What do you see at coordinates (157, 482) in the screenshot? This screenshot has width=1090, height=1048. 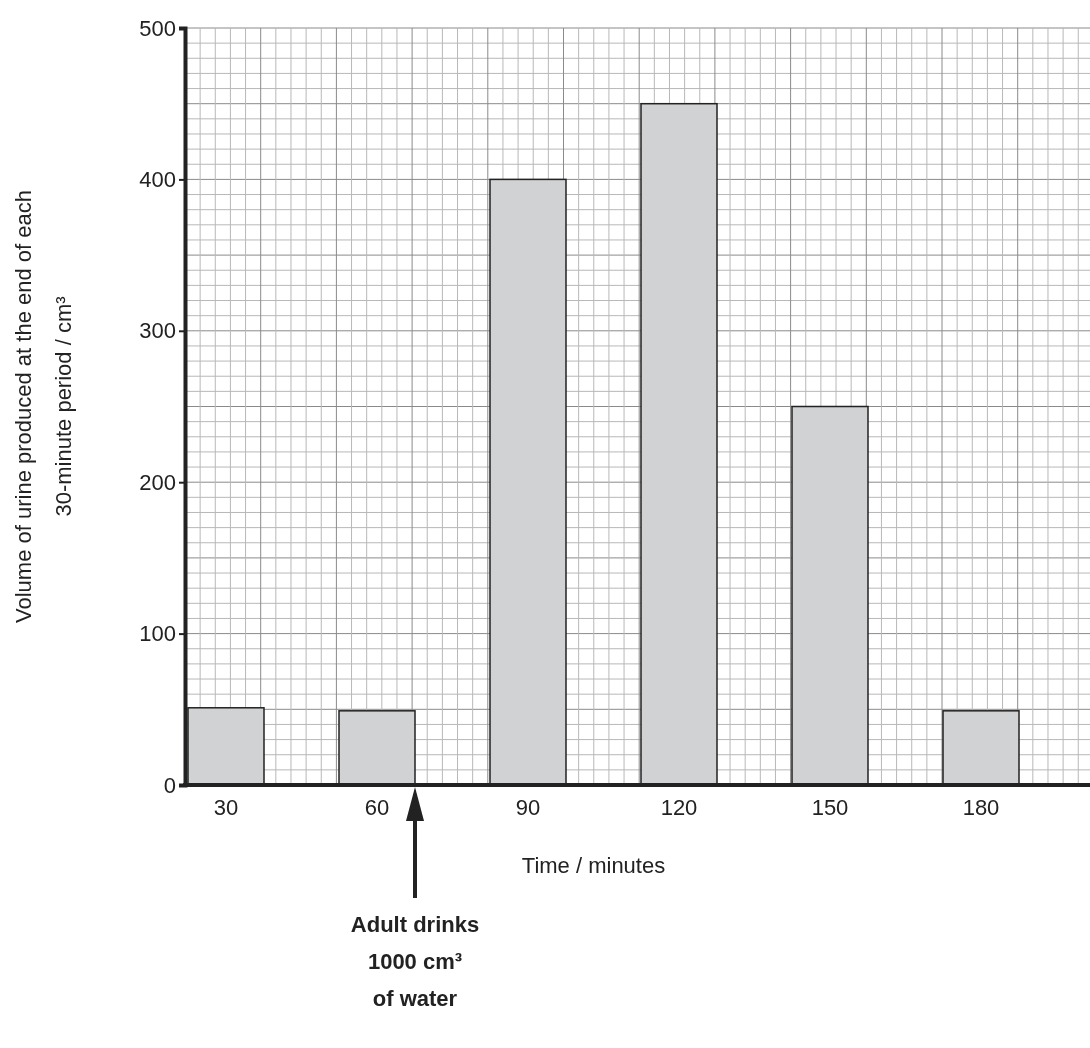 I see `y-tick-label: 200` at bounding box center [157, 482].